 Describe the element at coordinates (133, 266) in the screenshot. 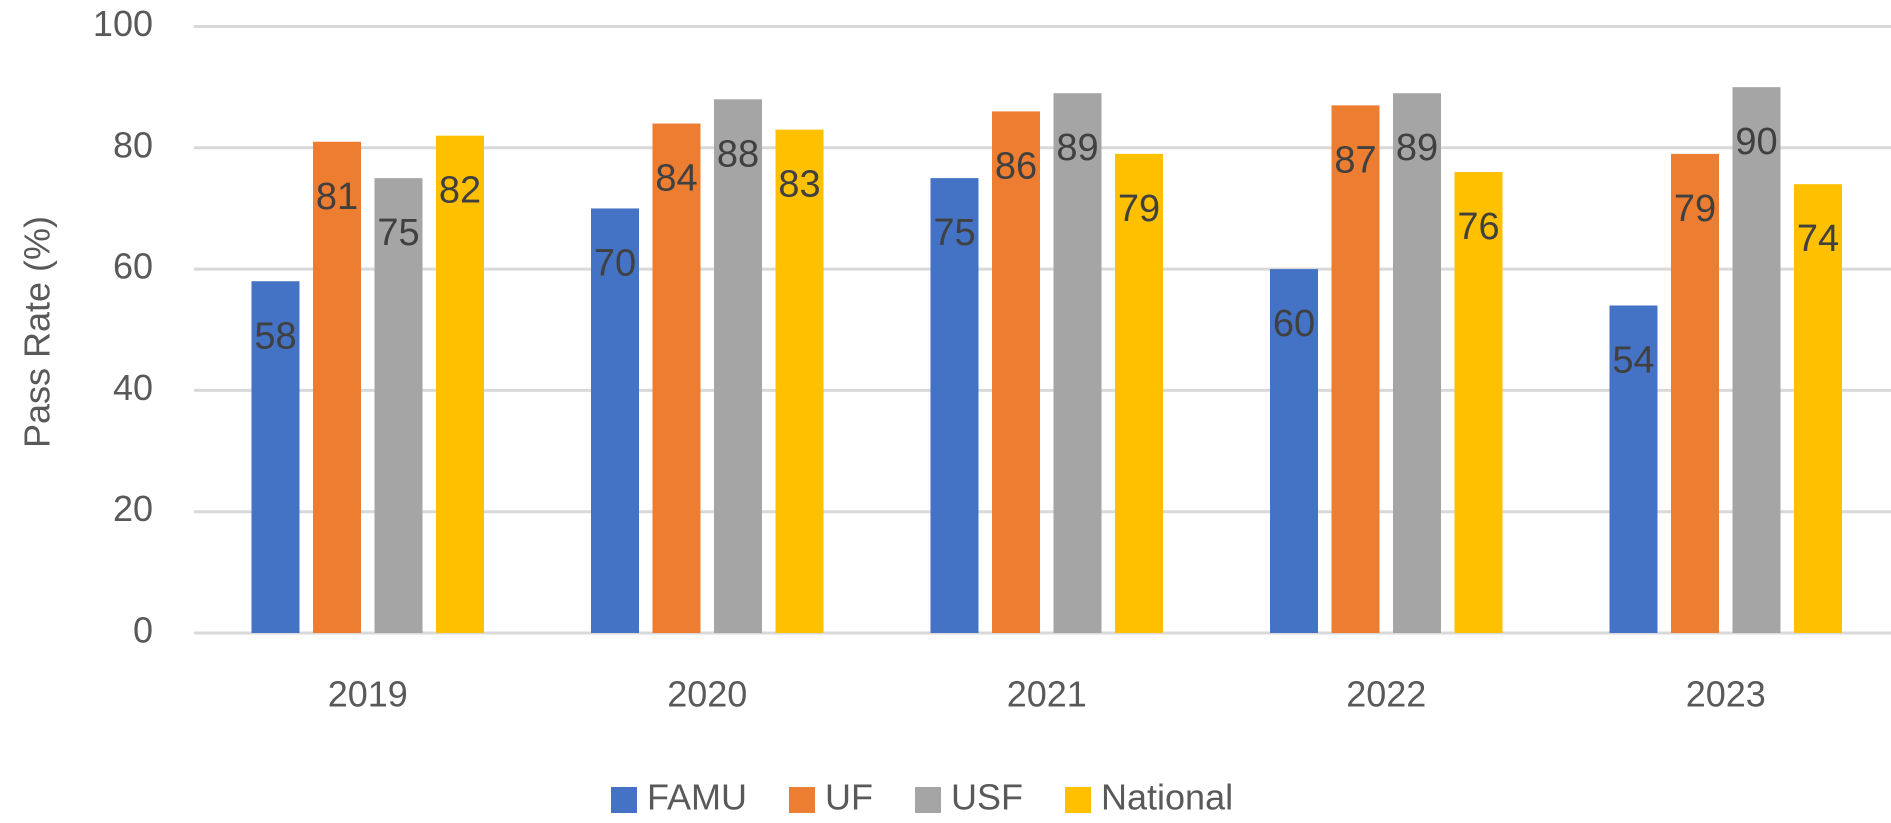

I see `y-tick-label: 60` at that location.